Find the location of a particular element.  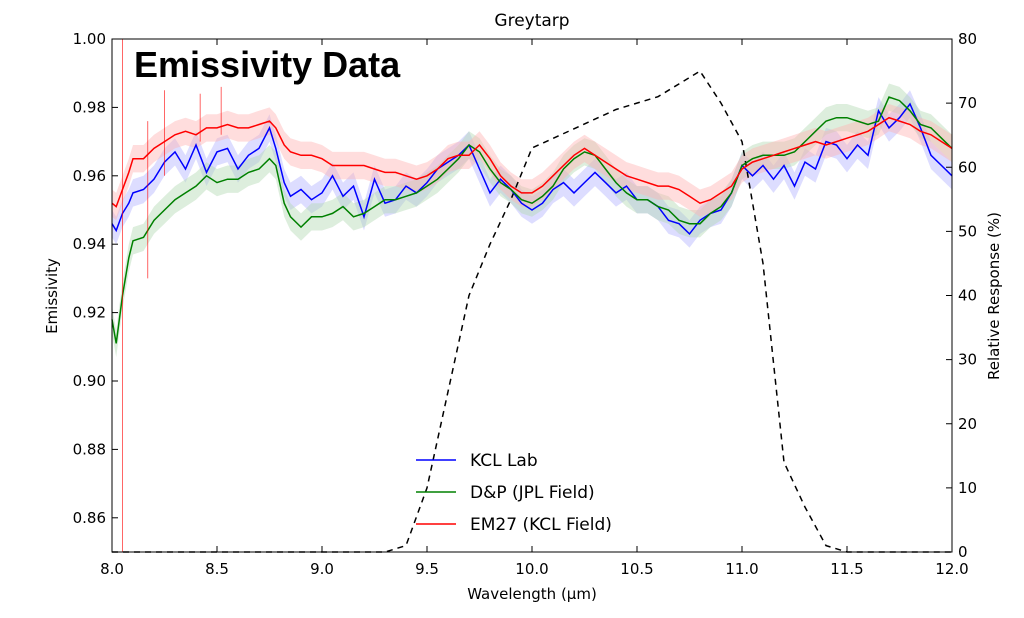

y2-tick-label: 0 is located at coordinates (963, 552).